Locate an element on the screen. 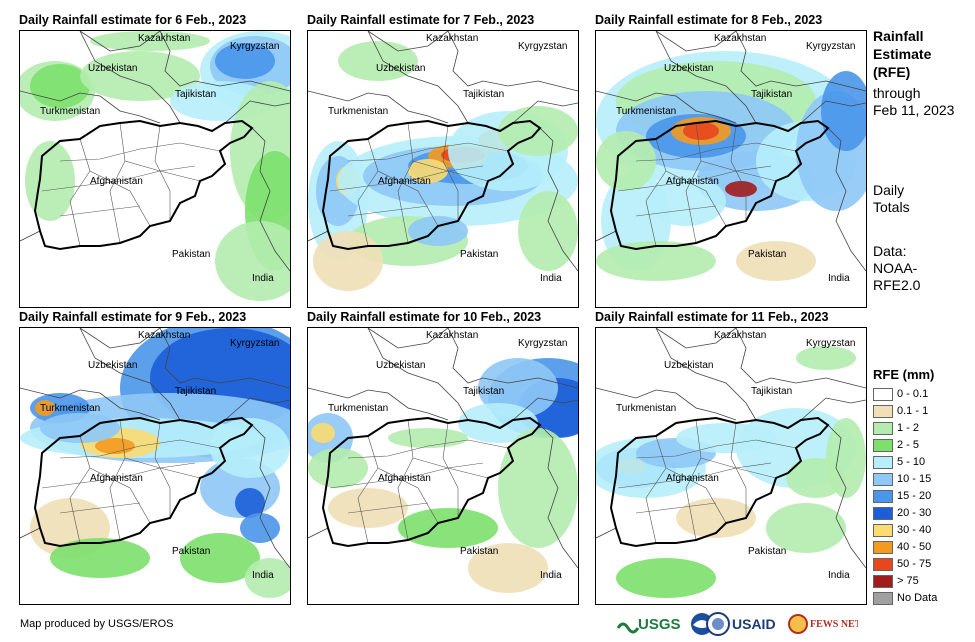  legend-item: 5 - 10 is located at coordinates (899, 462).